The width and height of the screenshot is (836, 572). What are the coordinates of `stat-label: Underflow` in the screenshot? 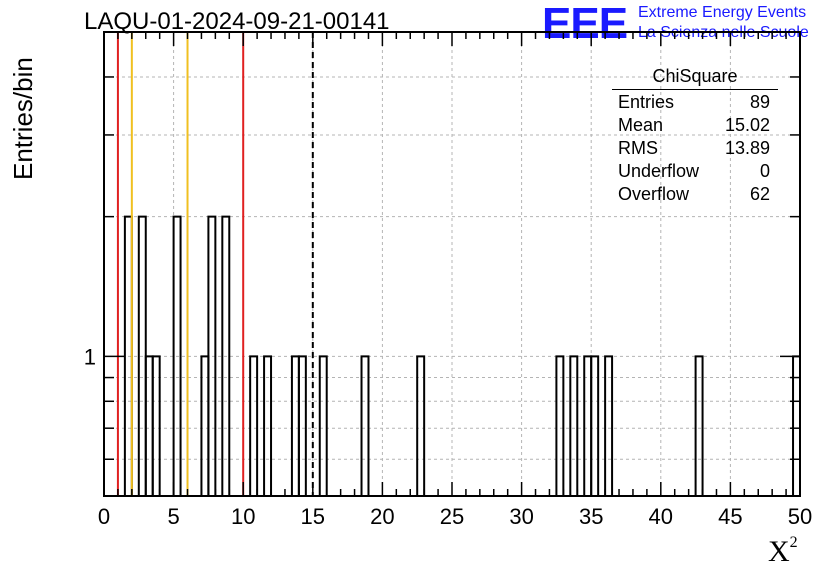 It's located at (659, 171).